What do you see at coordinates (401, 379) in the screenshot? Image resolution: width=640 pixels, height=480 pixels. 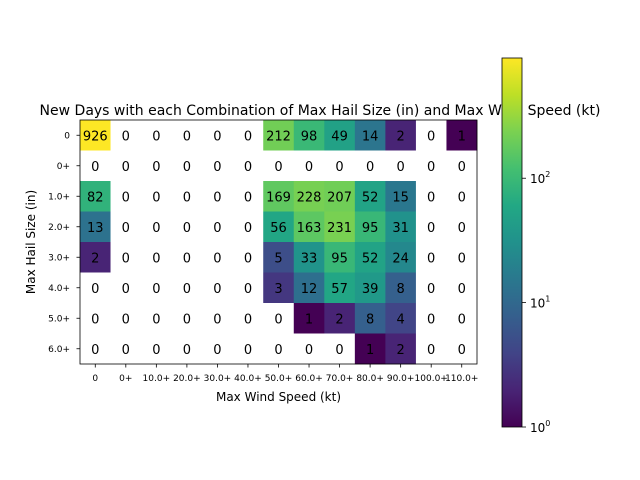 I see `x-tick-label: 90.0+` at bounding box center [401, 379].